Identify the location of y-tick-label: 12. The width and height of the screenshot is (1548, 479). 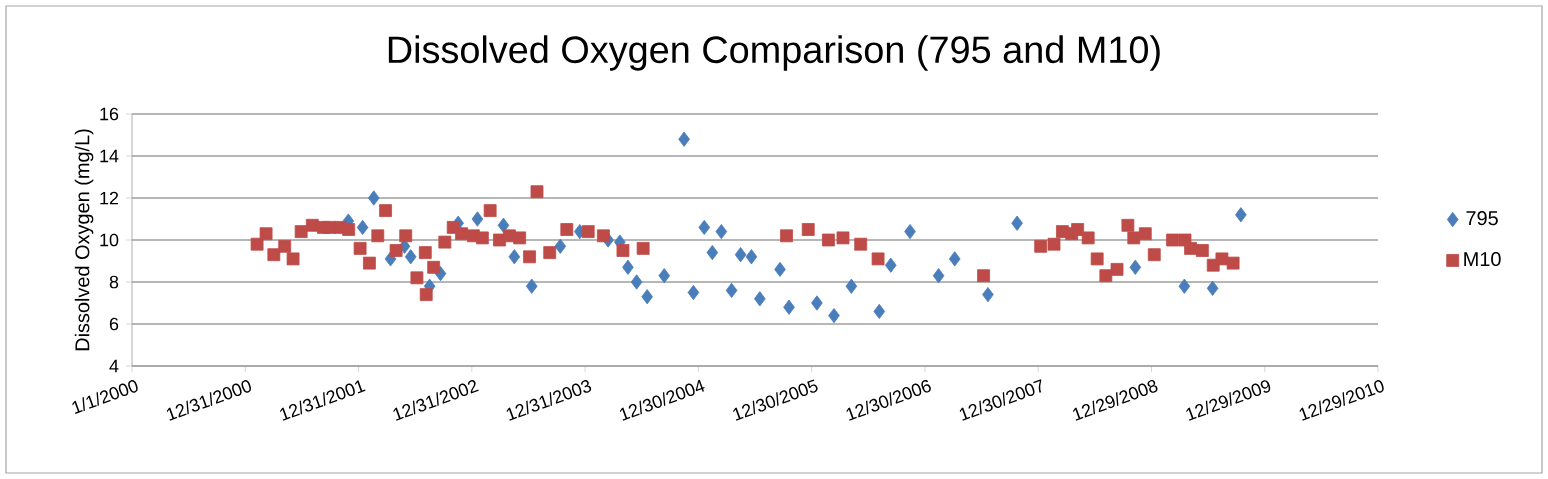
(109, 198).